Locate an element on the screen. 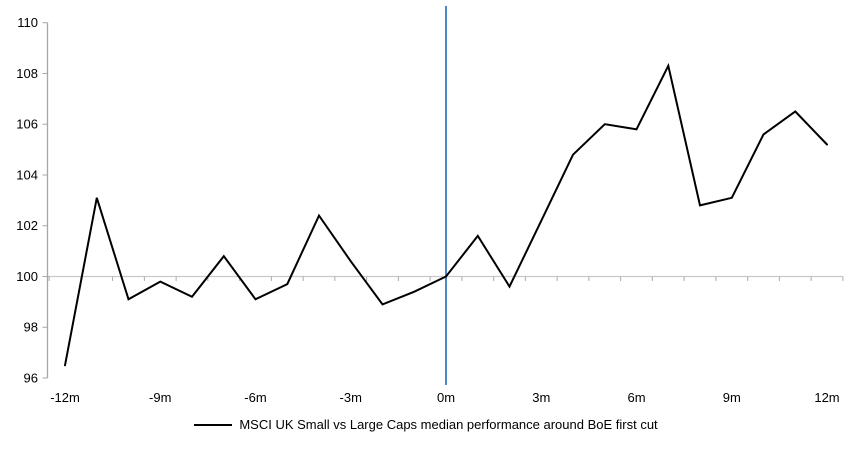 This screenshot has width=852, height=450. y-tick-label: 106 is located at coordinates (27, 124).